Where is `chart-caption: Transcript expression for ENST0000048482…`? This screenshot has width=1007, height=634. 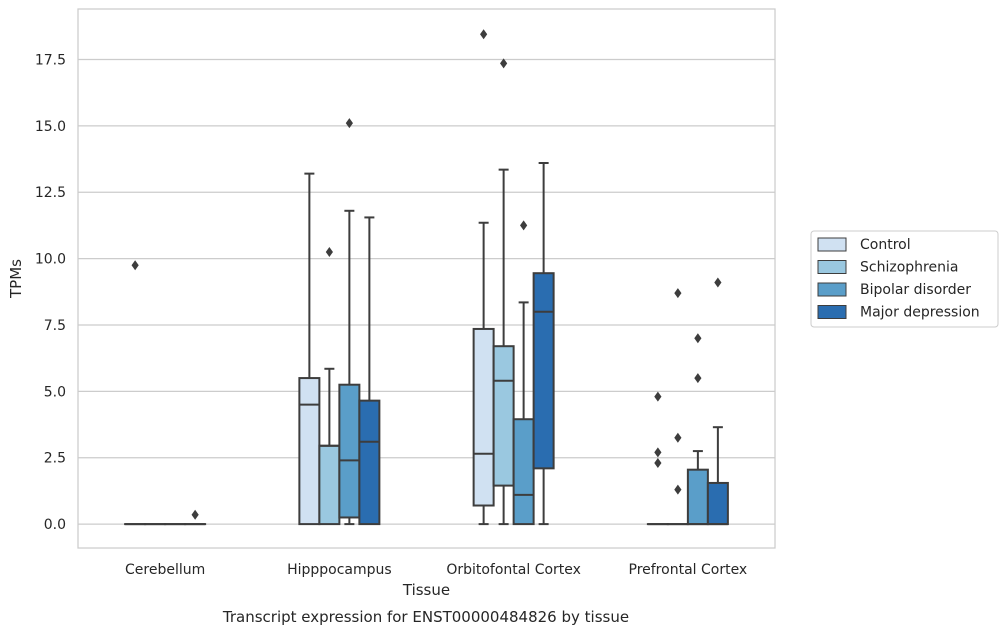
chart-caption: Transcript expression for ENST0000048482… is located at coordinates (425, 617).